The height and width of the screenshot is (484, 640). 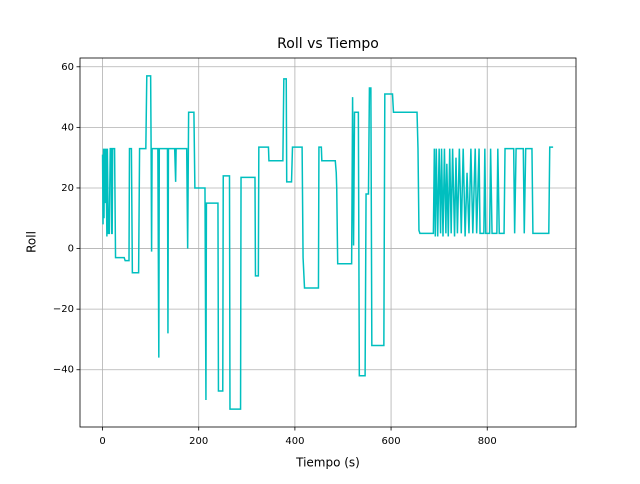 I want to click on y-tick-label: 60, so click(x=67, y=67).